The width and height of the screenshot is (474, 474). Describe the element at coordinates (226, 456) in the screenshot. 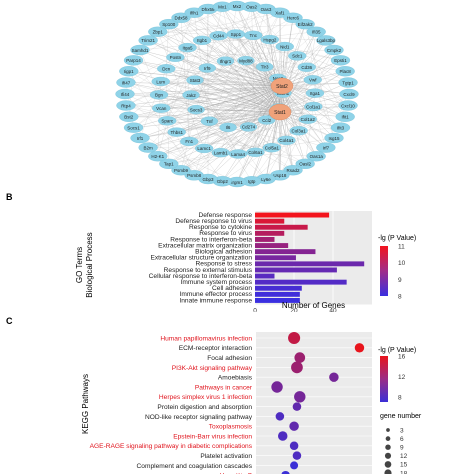

I see `kegg-pathway-label: Platelet activation` at that location.